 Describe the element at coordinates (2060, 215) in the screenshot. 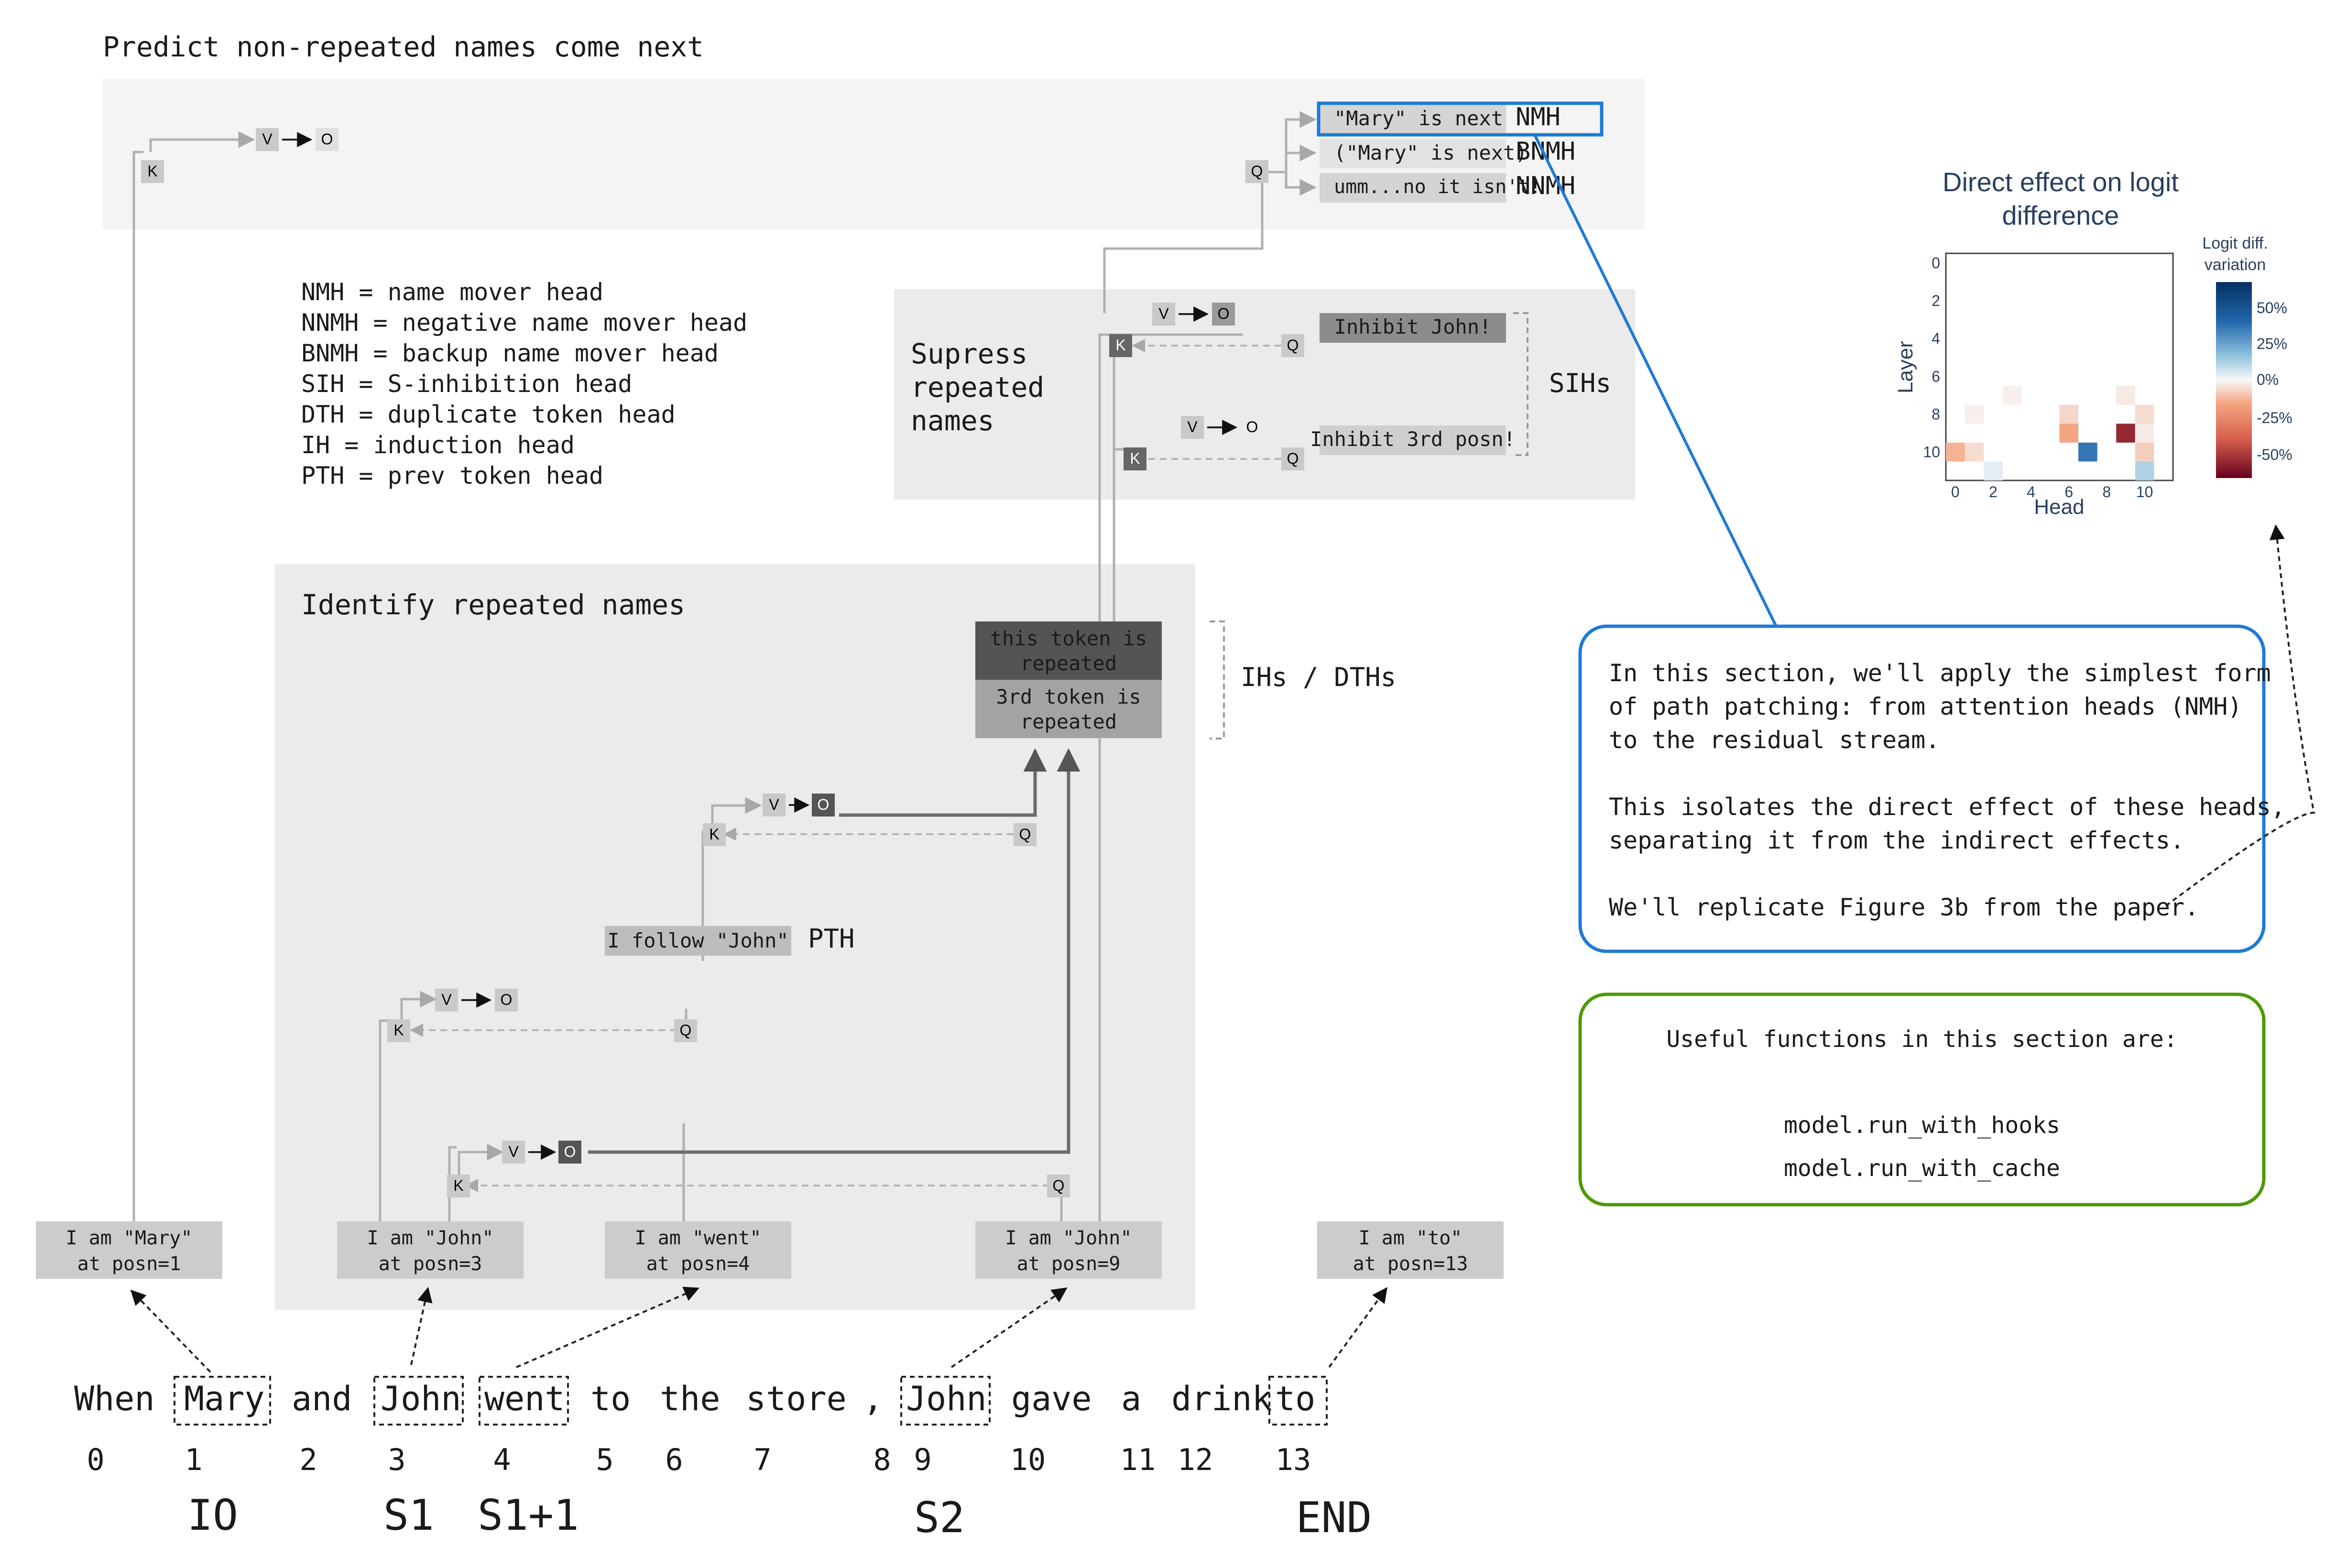

I see `heatmap-title-2: difference` at that location.